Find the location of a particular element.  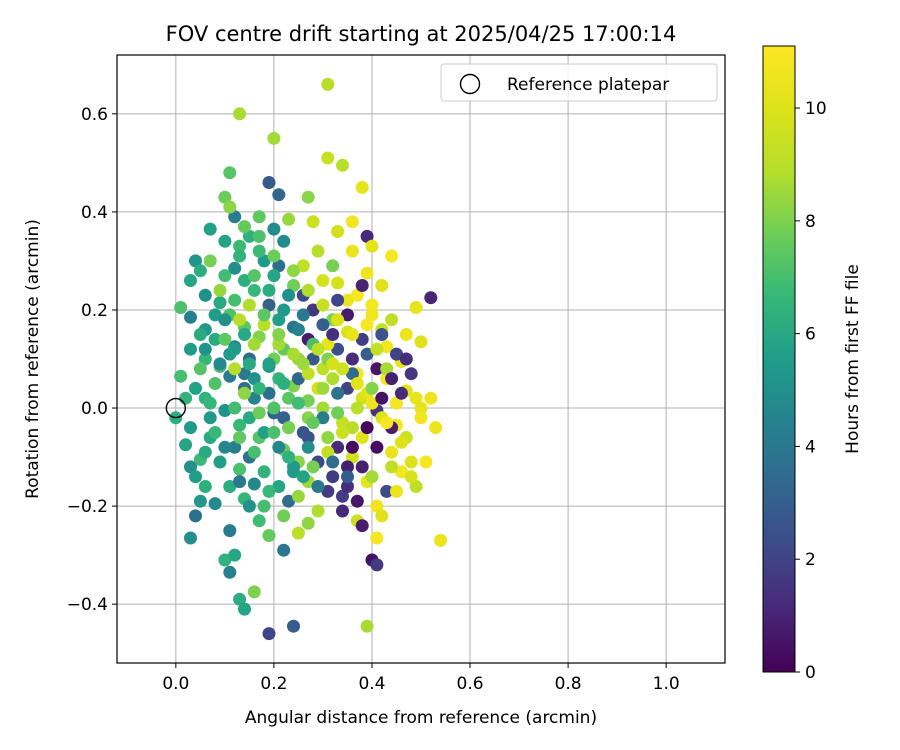

y-tick-label: 0.6 is located at coordinates (94, 115).